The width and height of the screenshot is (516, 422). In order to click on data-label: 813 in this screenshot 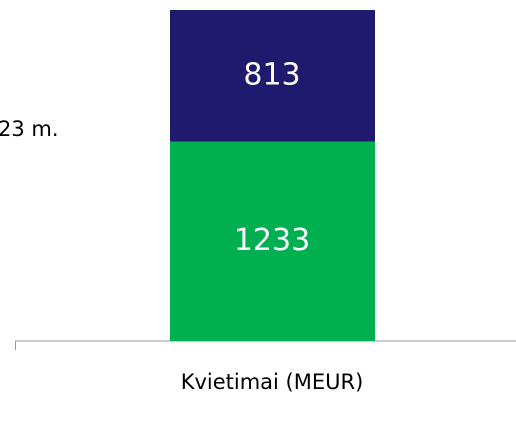, I will do `click(271, 74)`.